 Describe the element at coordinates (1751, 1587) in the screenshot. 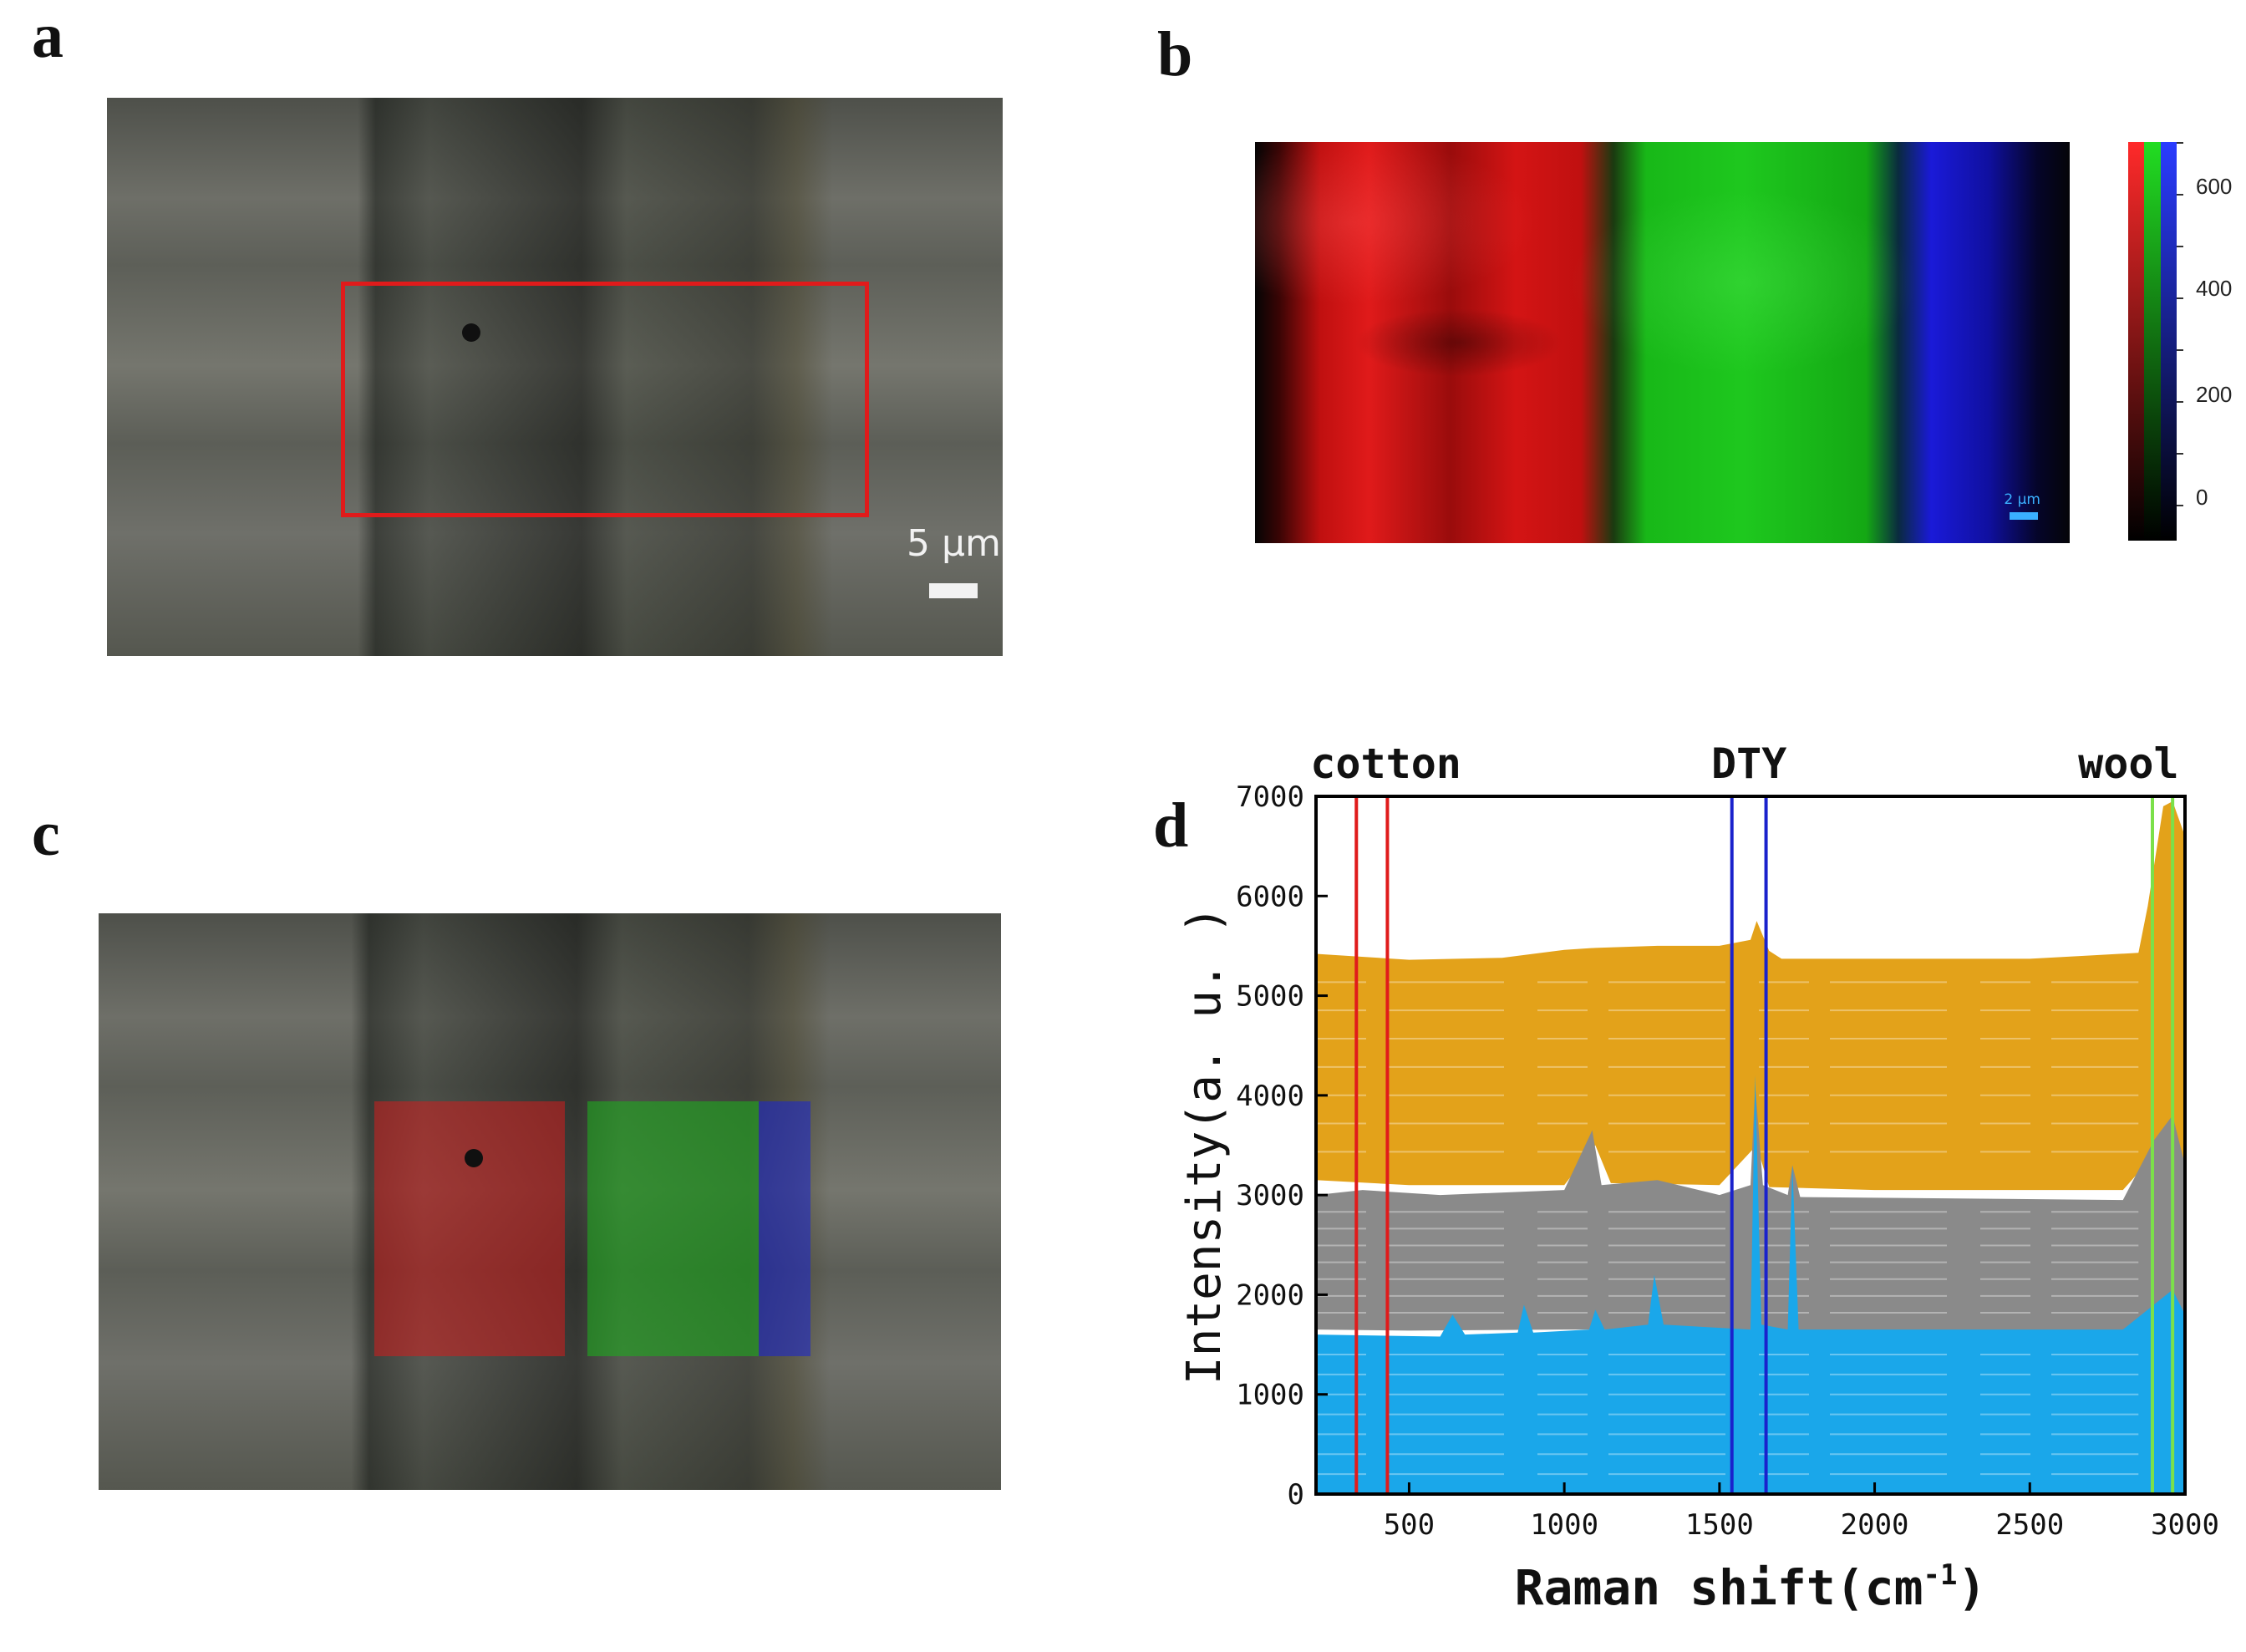

I see `x-axis-label: Raman shift(cm-1)` at that location.